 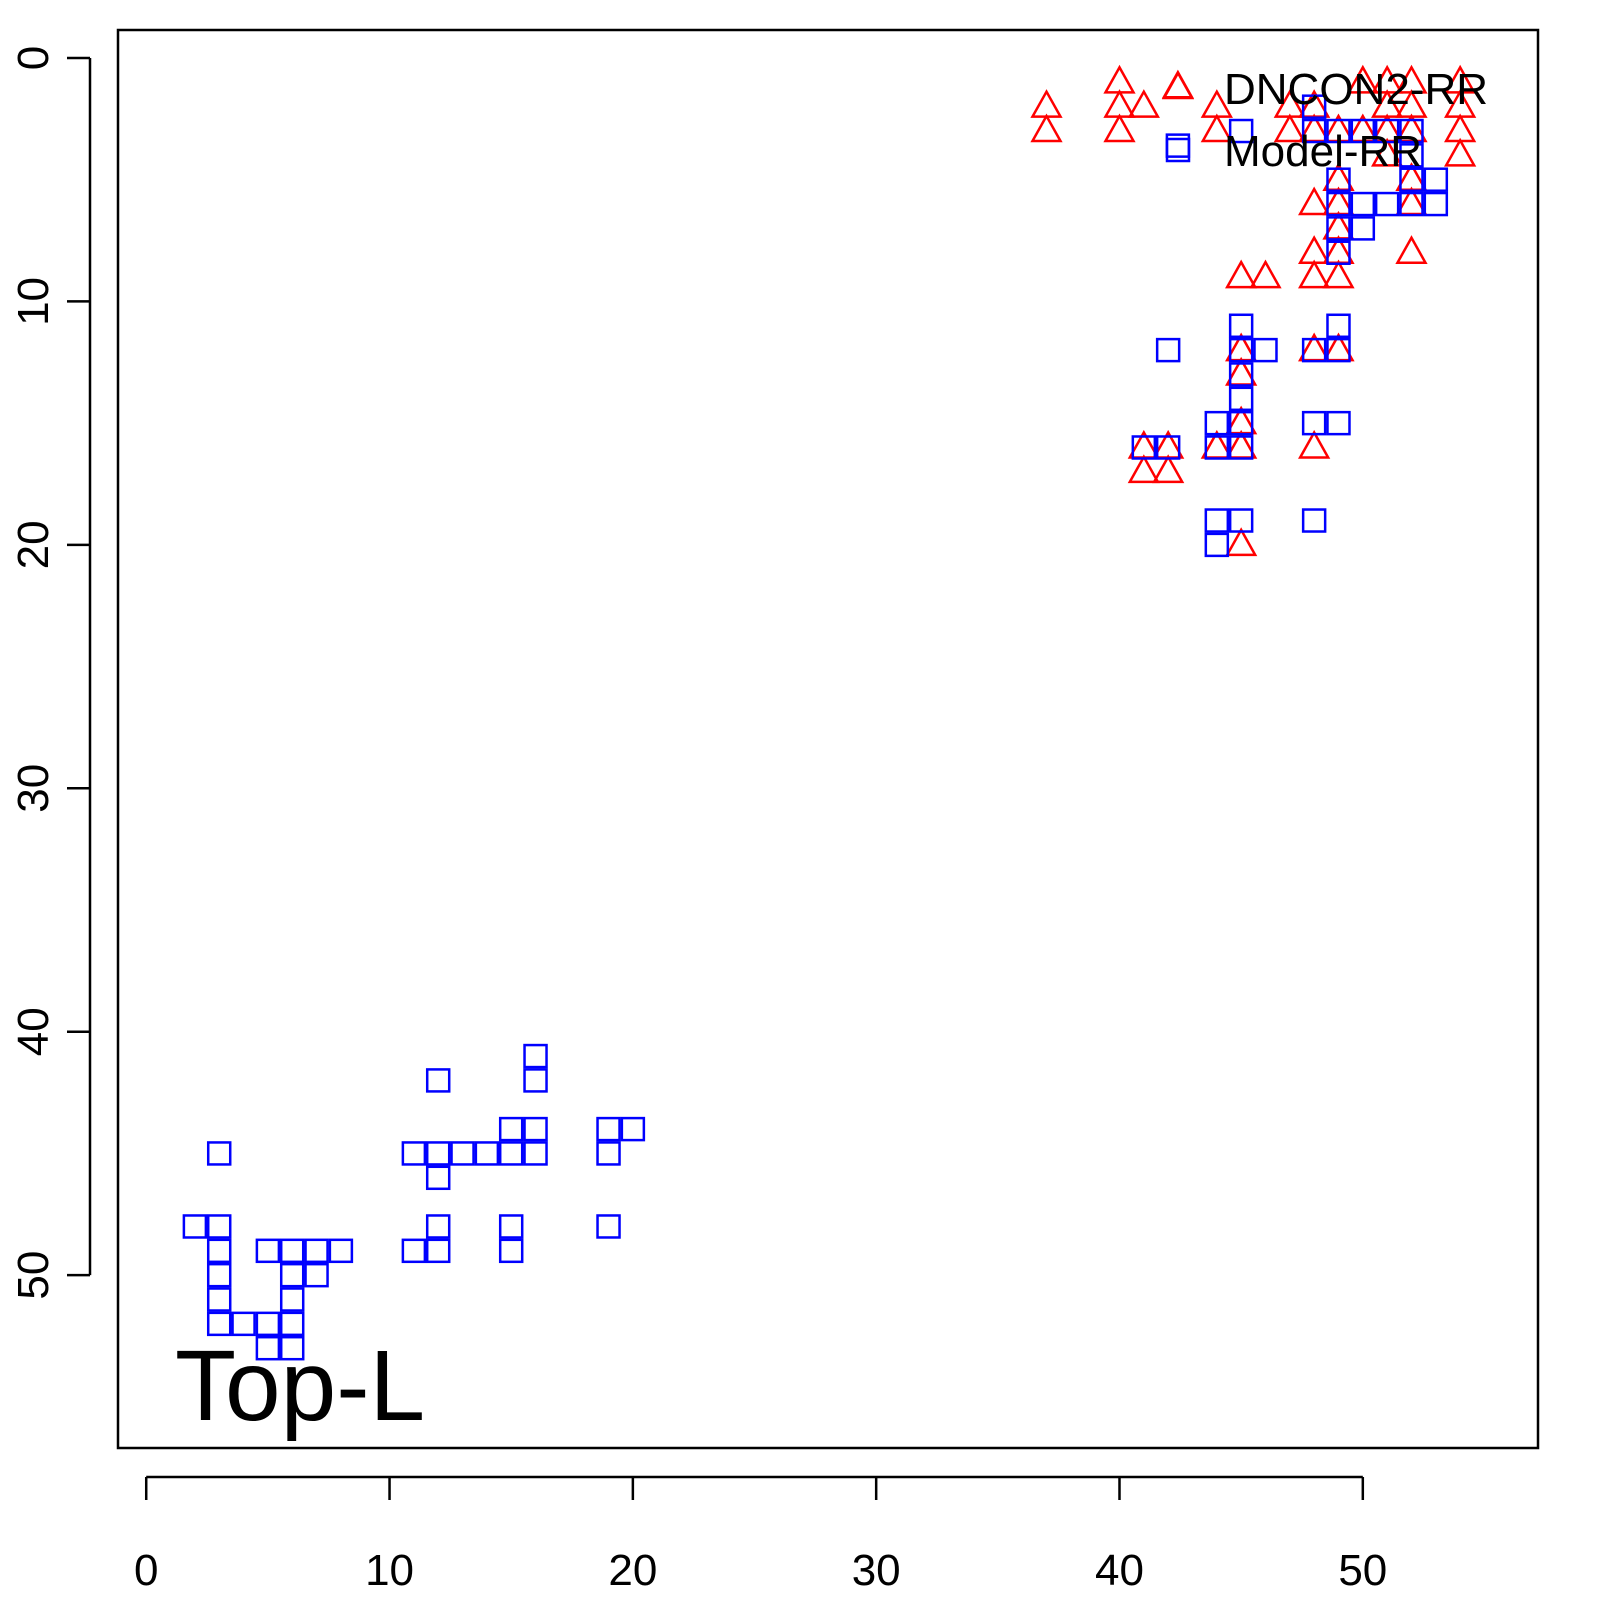 What do you see at coordinates (146, 1570) in the screenshot?
I see `x-tick-label: 0` at bounding box center [146, 1570].